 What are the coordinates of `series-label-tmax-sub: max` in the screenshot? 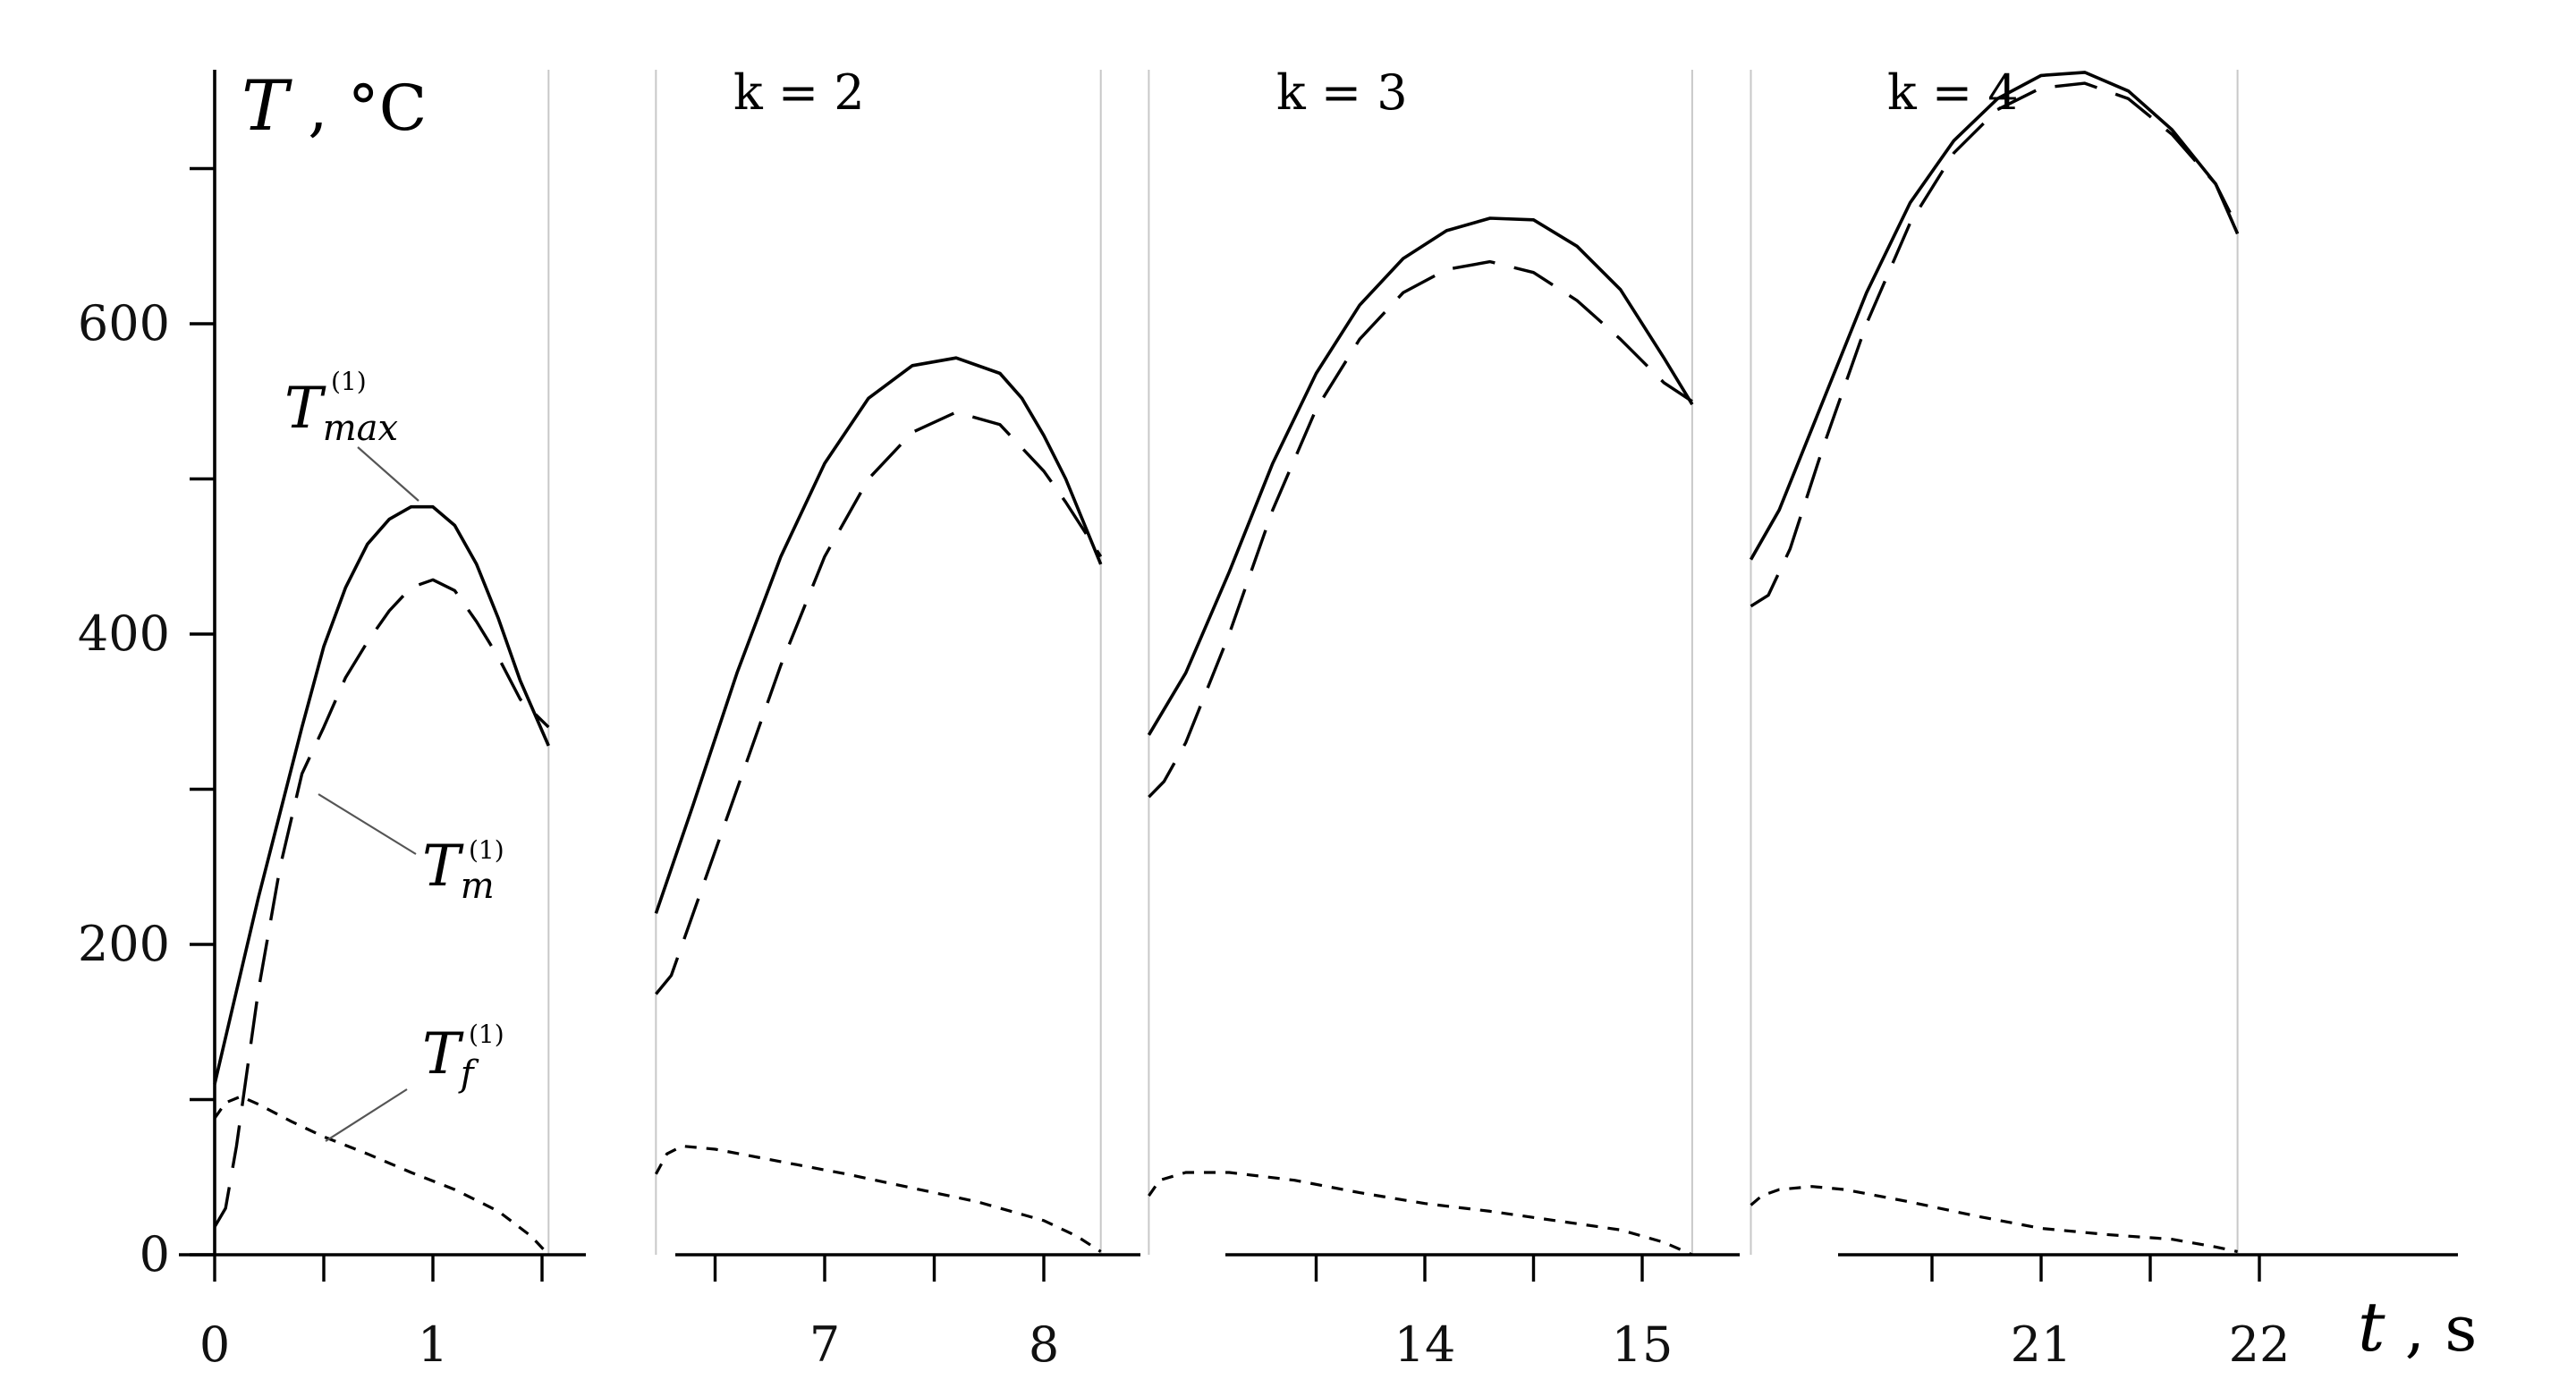 It's located at (360, 429).